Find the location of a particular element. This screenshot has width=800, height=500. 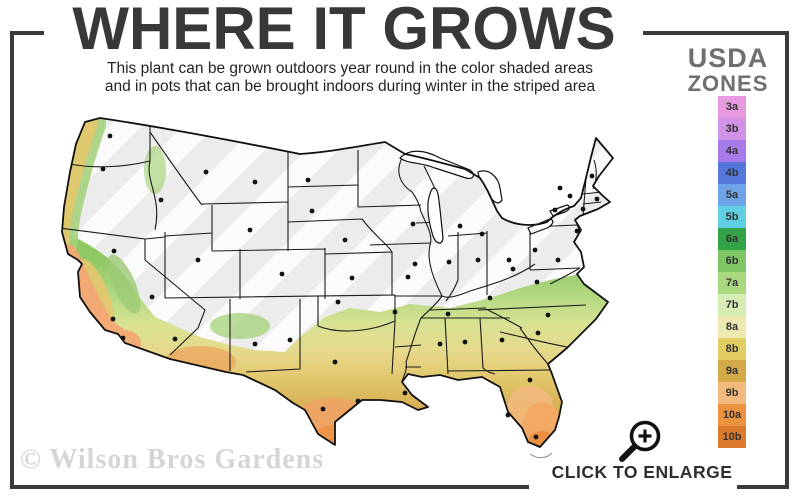

zone-chip-8a: 8a is located at coordinates (732, 327).